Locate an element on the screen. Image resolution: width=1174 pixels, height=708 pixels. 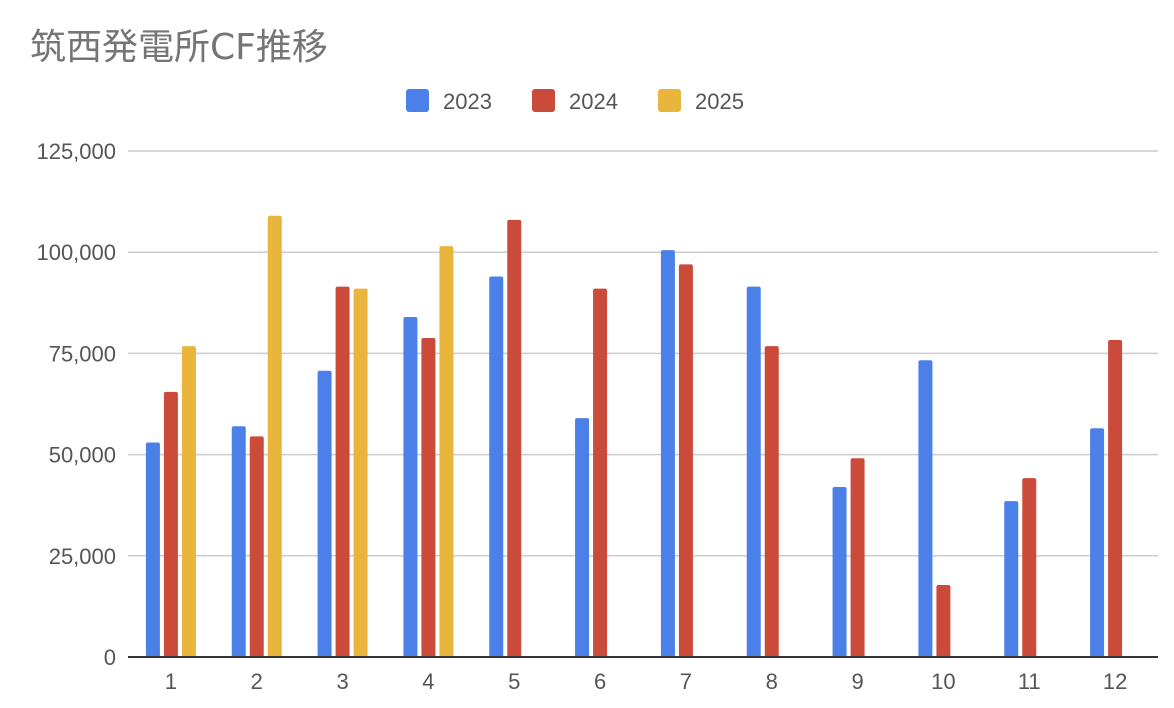
x-tick-label: 5 is located at coordinates (514, 681).